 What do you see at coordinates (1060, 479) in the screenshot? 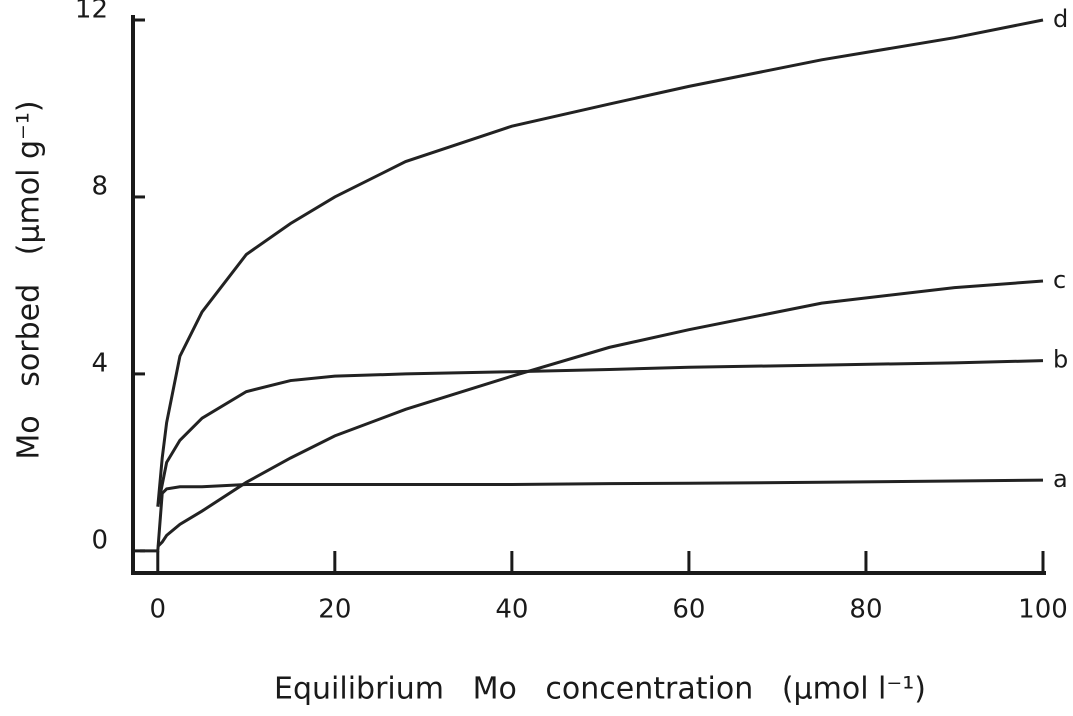
I see `series-label: a` at bounding box center [1060, 479].